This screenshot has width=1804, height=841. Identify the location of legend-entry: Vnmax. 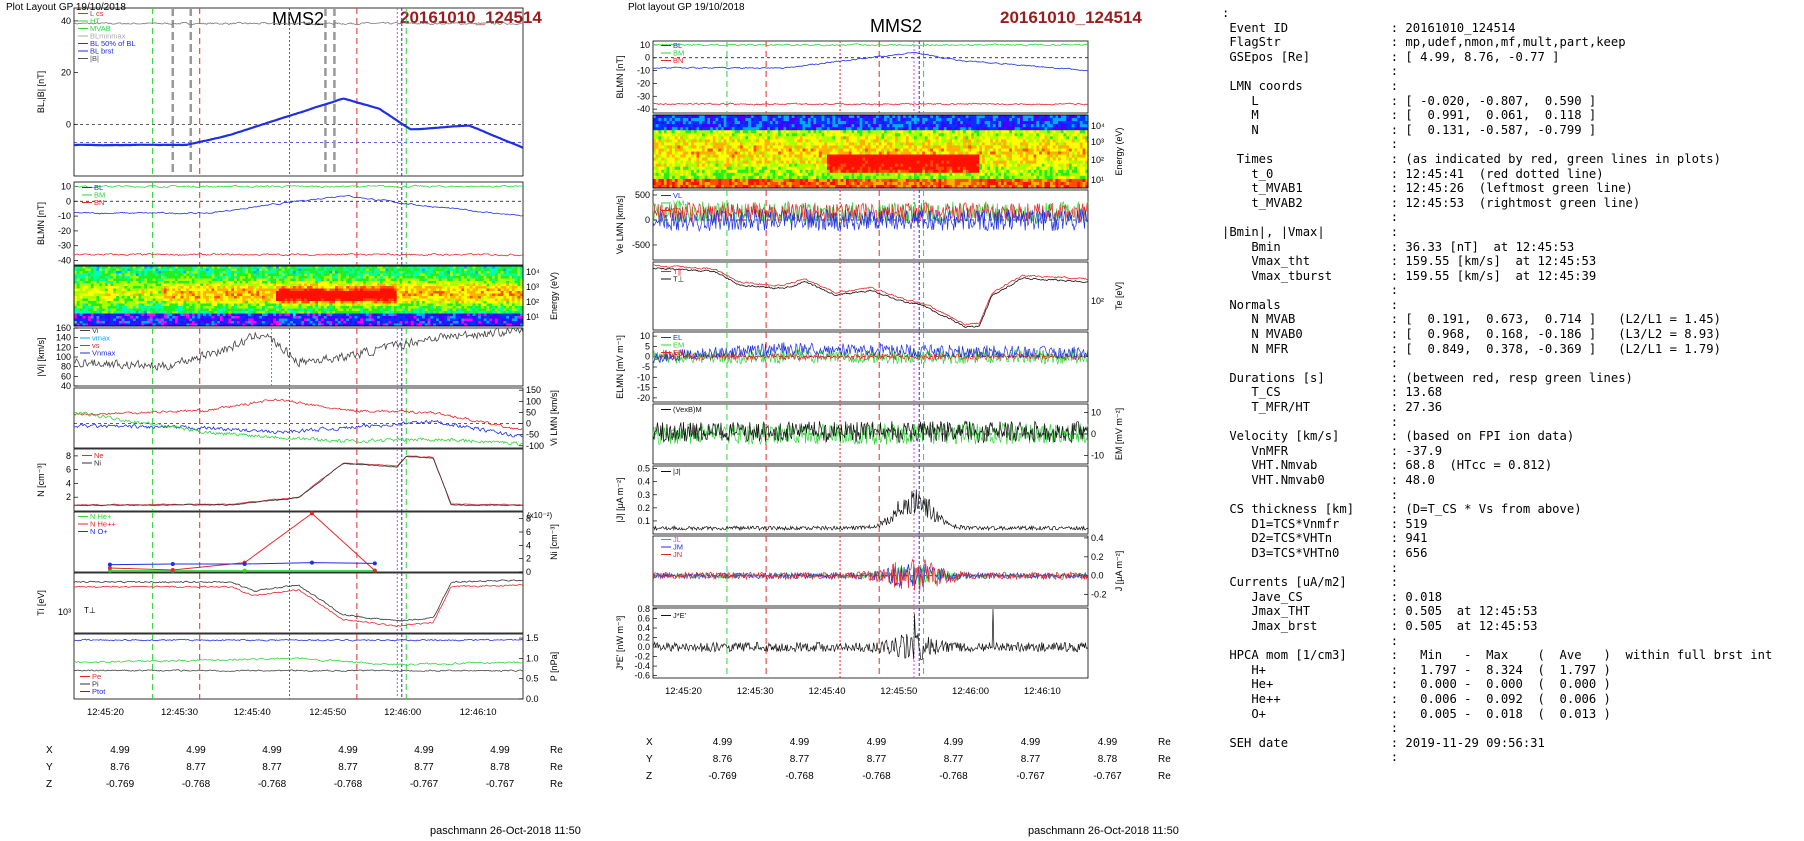
(104, 353).